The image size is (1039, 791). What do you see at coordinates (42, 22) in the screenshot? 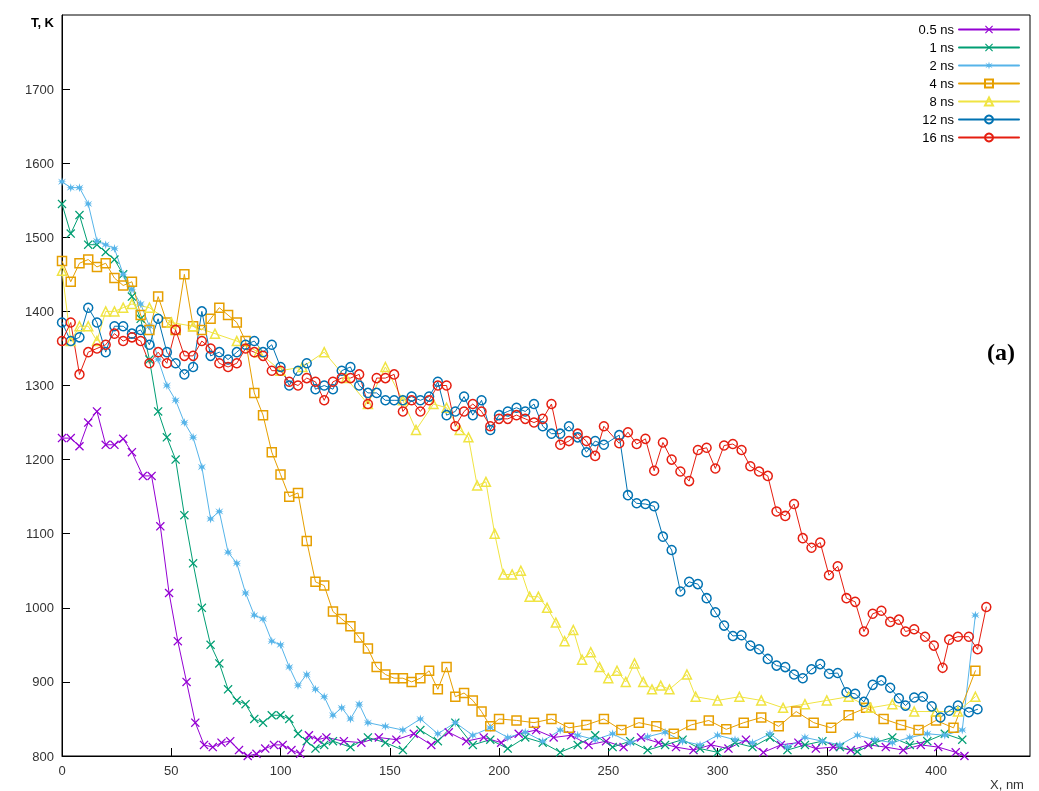
I see `y-axis-title: T, K` at bounding box center [42, 22].